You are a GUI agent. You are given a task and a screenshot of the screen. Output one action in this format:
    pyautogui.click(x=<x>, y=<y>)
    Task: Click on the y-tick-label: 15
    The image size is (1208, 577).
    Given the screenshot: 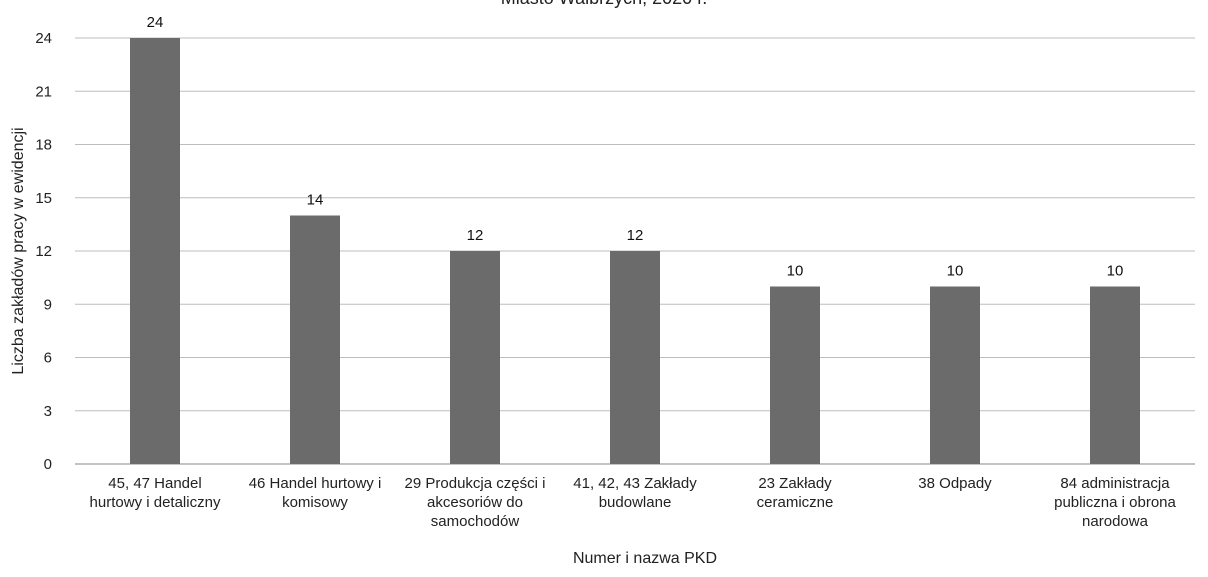 What is the action you would take?
    pyautogui.click(x=43, y=198)
    